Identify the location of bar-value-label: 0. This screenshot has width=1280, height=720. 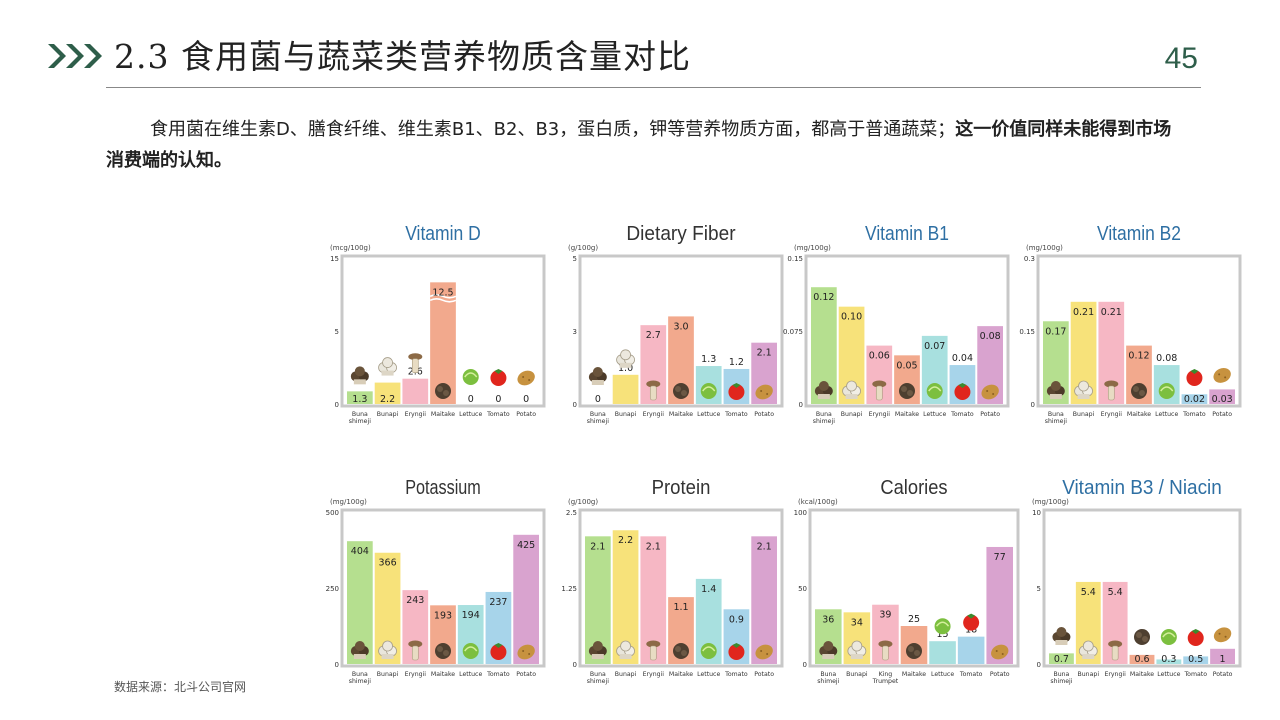
(526, 399).